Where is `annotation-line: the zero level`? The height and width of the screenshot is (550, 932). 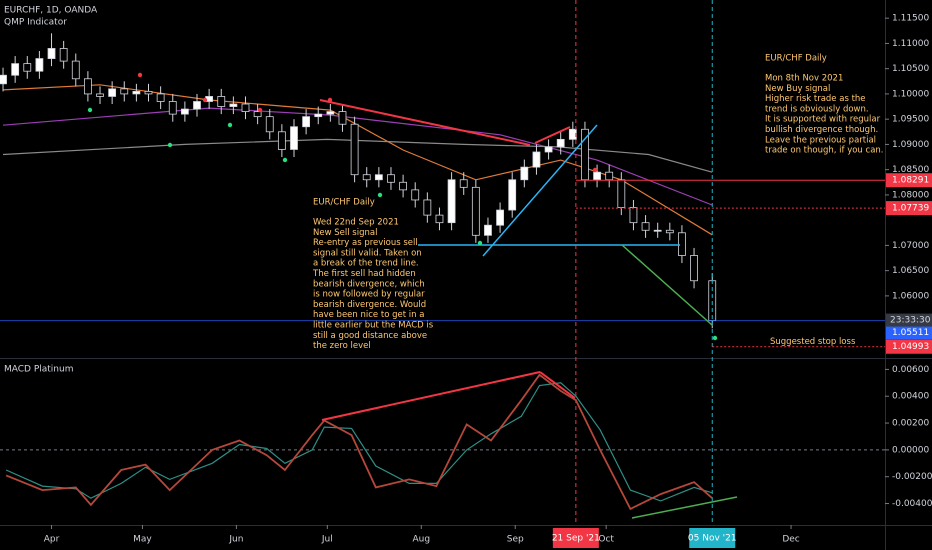 annotation-line: the zero level is located at coordinates (342, 346).